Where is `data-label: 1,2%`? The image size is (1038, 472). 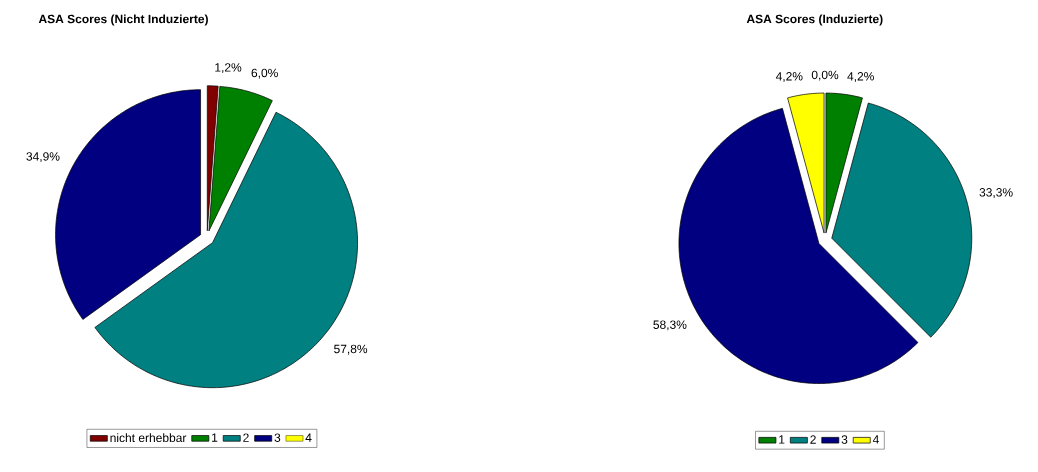 data-label: 1,2% is located at coordinates (228, 68).